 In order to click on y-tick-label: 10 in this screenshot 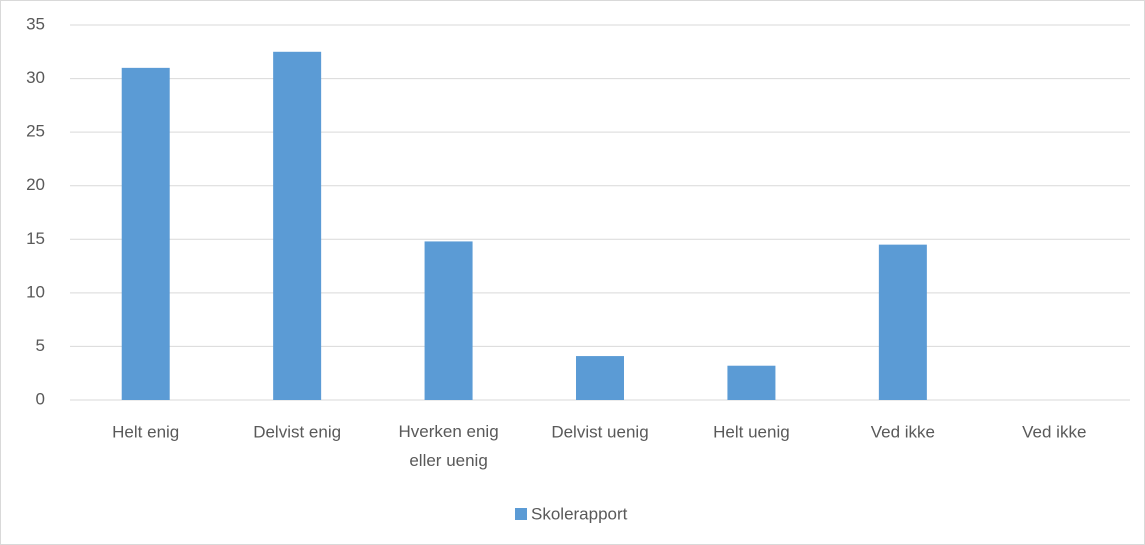, I will do `click(35, 291)`.